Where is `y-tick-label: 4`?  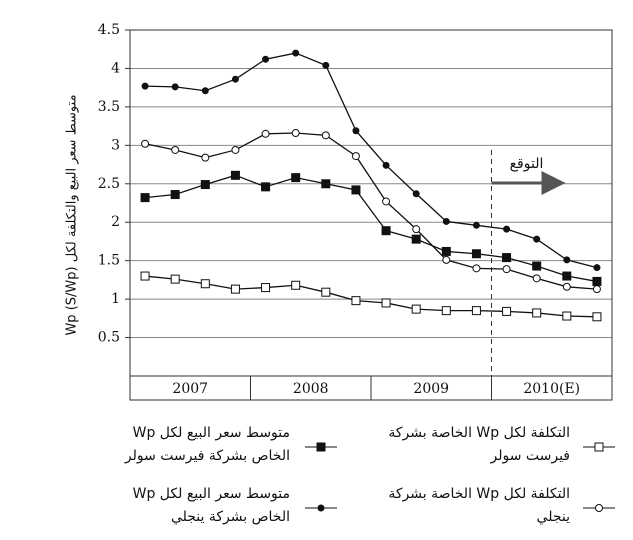
y-tick-label: 4 is located at coordinates (115, 68).